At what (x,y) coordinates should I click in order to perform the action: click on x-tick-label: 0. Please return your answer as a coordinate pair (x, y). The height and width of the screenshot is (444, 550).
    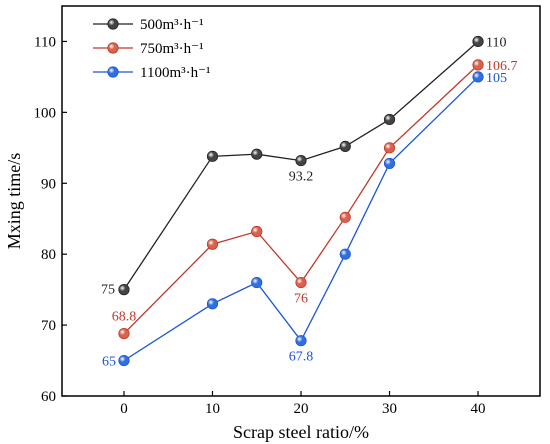
    Looking at the image, I should click on (124, 409).